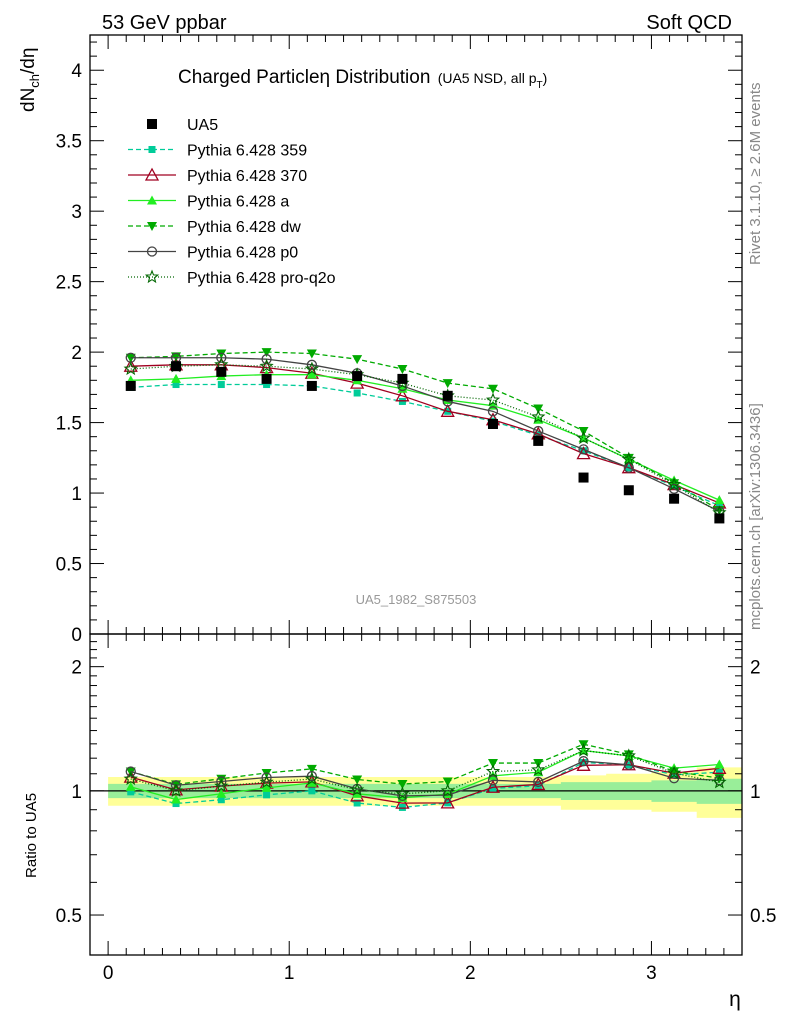 The image size is (786, 1024). I want to click on xtick-label: 1, so click(289, 973).